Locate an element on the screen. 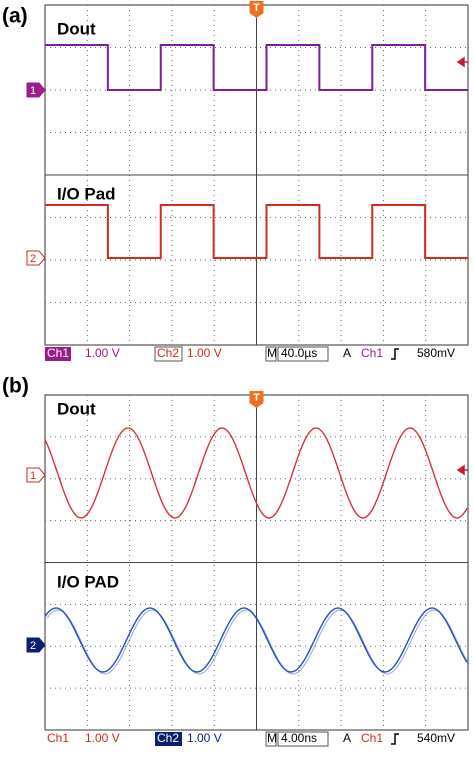 This screenshot has width=474, height=767. trace-name: I/O Pad is located at coordinates (86, 193).